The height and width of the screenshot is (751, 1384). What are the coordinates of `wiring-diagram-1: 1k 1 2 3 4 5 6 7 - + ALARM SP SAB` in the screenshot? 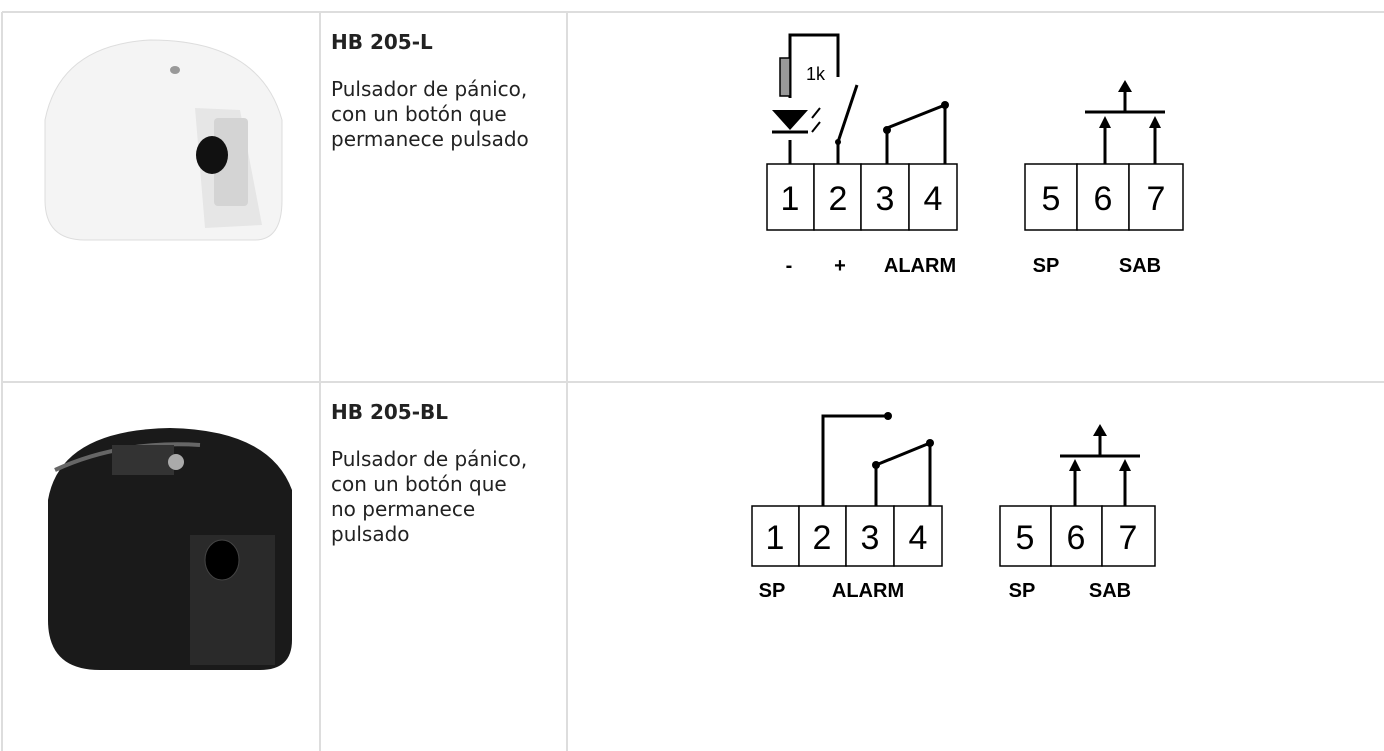 It's located at (975, 155).